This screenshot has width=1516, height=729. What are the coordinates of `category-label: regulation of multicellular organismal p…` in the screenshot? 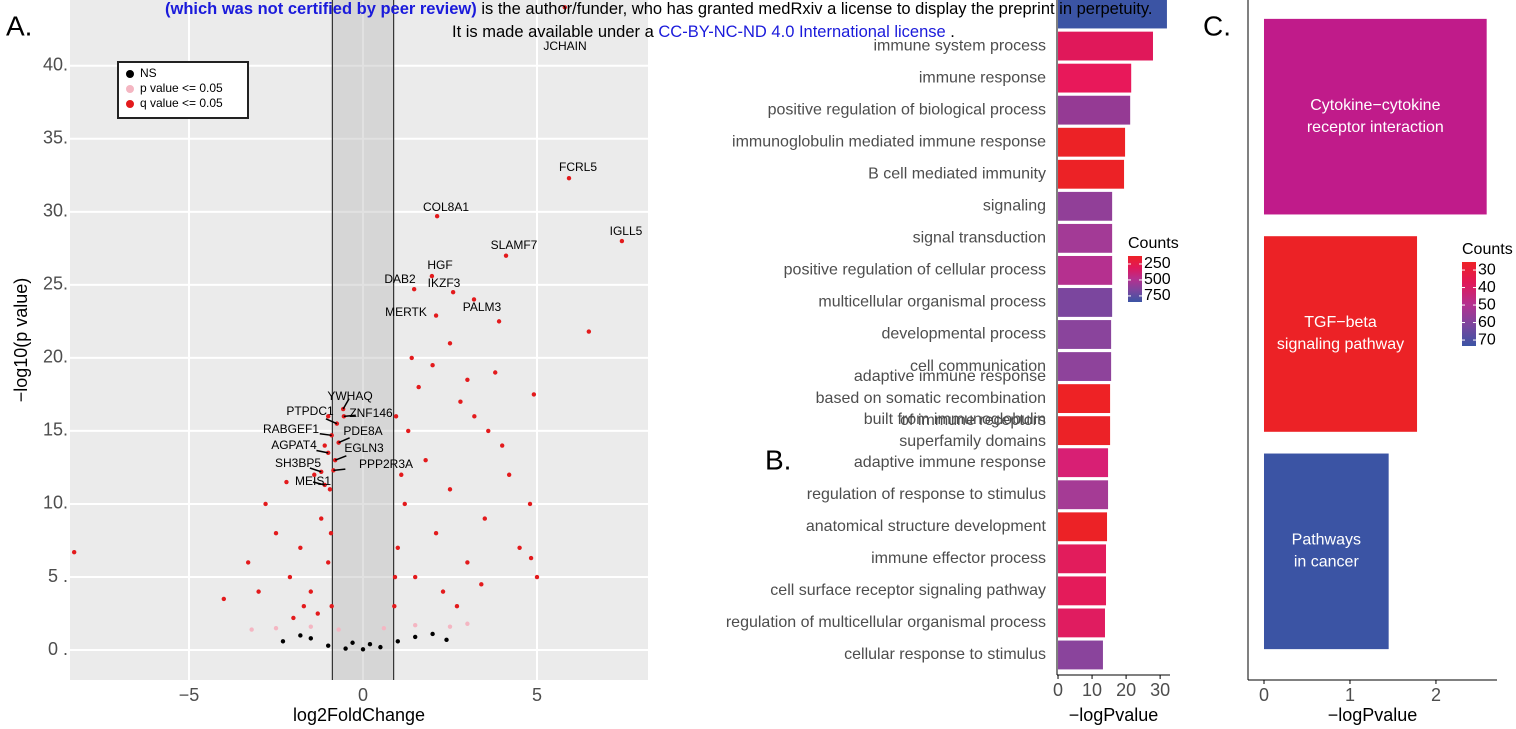 It's located at (886, 622).